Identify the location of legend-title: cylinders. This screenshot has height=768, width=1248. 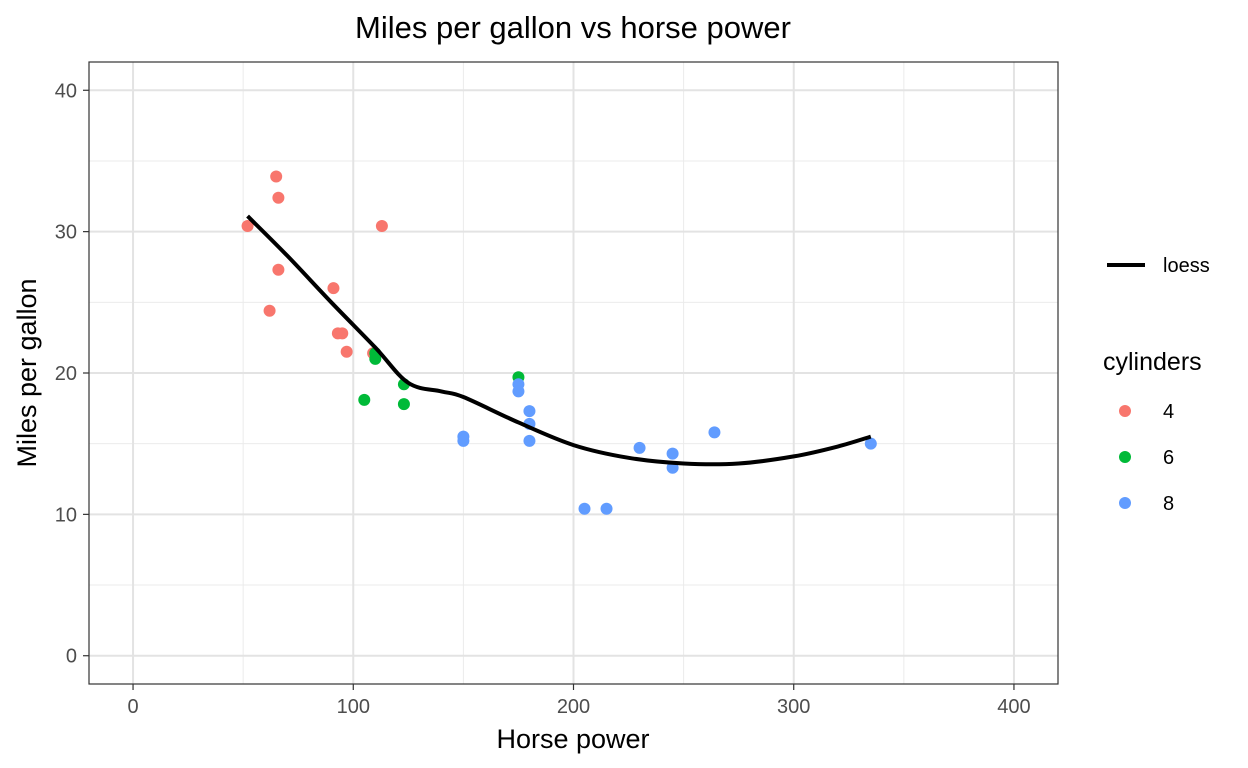
(1152, 362).